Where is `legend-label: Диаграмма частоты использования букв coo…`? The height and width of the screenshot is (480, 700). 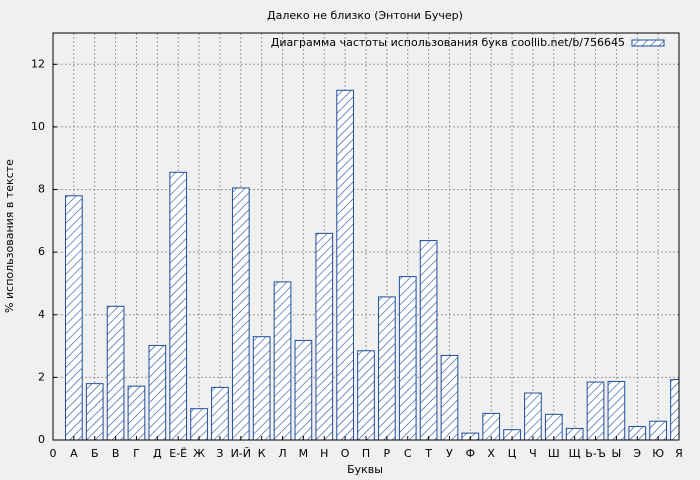 legend-label: Диаграмма частоты использования букв coo… is located at coordinates (448, 42).